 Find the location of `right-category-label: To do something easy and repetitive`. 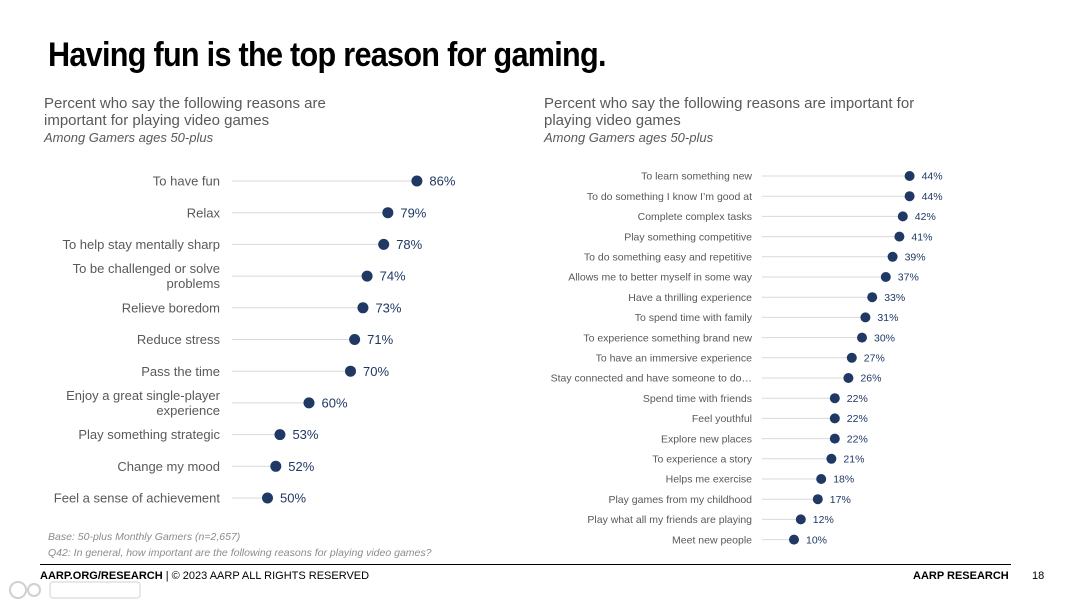

right-category-label: To do something easy and repetitive is located at coordinates (668, 257).